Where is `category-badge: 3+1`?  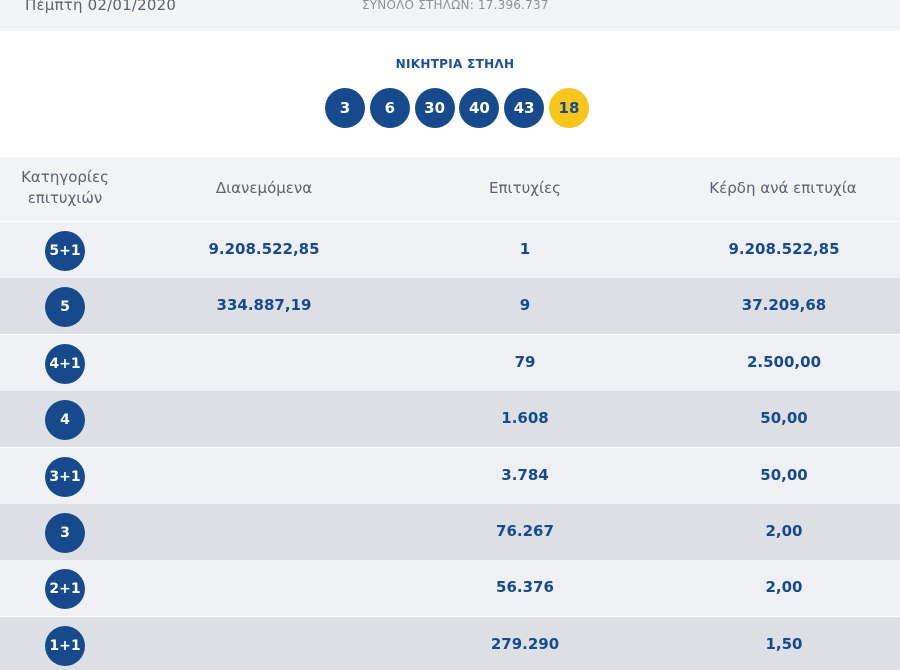
category-badge: 3+1 is located at coordinates (65, 477).